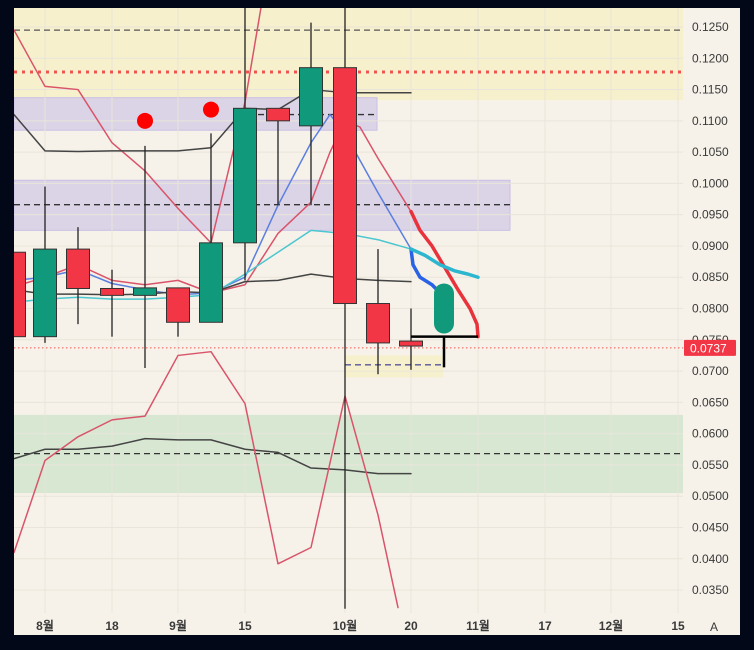 Image resolution: width=754 pixels, height=650 pixels. Describe the element at coordinates (394, 366) in the screenshot. I see `yellow-zone-low` at that location.